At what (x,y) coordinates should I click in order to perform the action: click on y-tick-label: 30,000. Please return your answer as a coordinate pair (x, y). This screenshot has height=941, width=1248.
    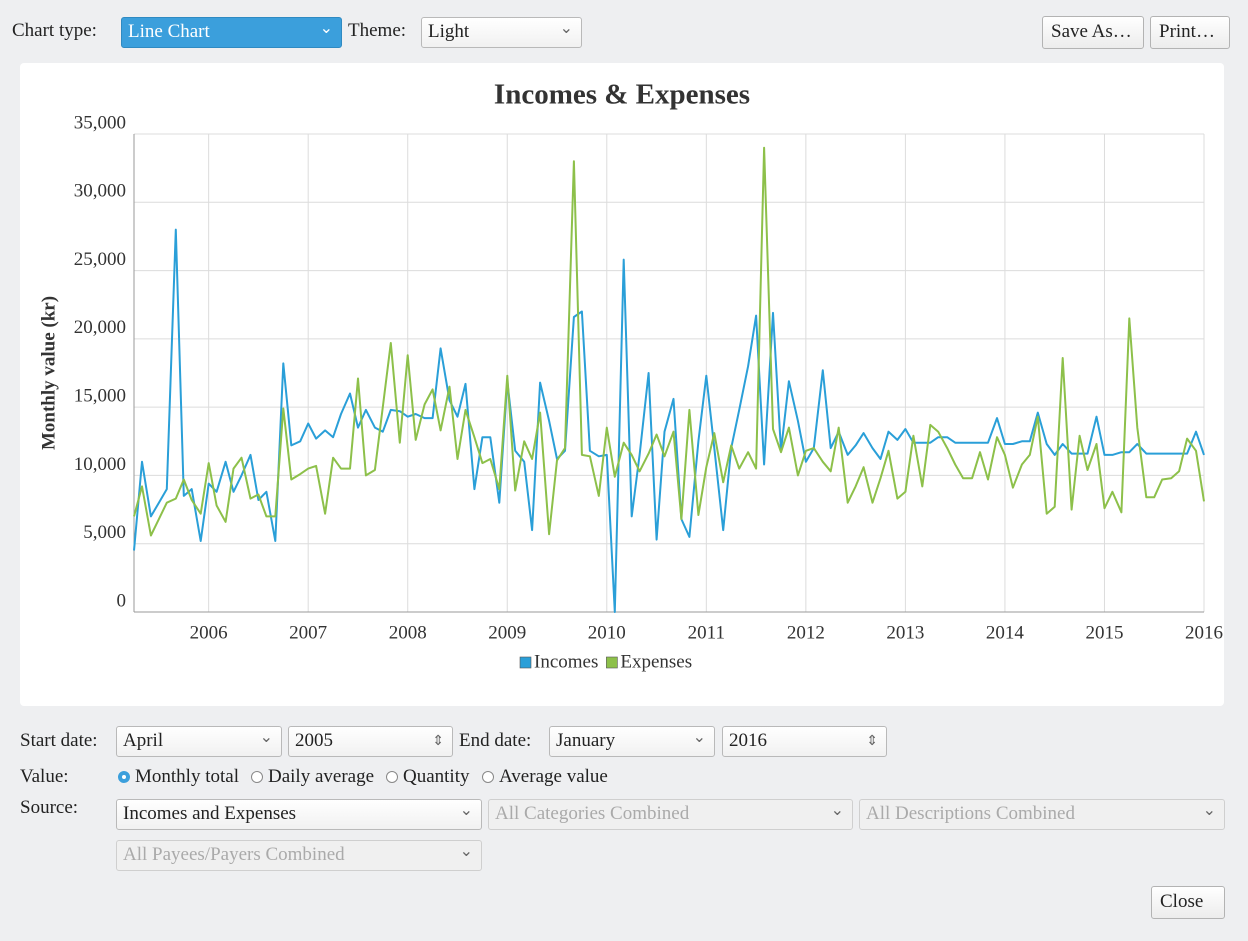
    Looking at the image, I should click on (100, 191).